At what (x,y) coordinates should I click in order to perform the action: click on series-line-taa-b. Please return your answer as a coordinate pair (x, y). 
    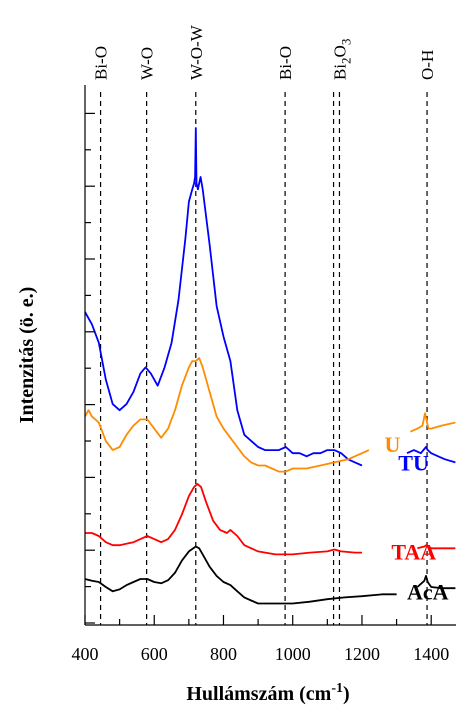
    Looking at the image, I should click on (436, 547).